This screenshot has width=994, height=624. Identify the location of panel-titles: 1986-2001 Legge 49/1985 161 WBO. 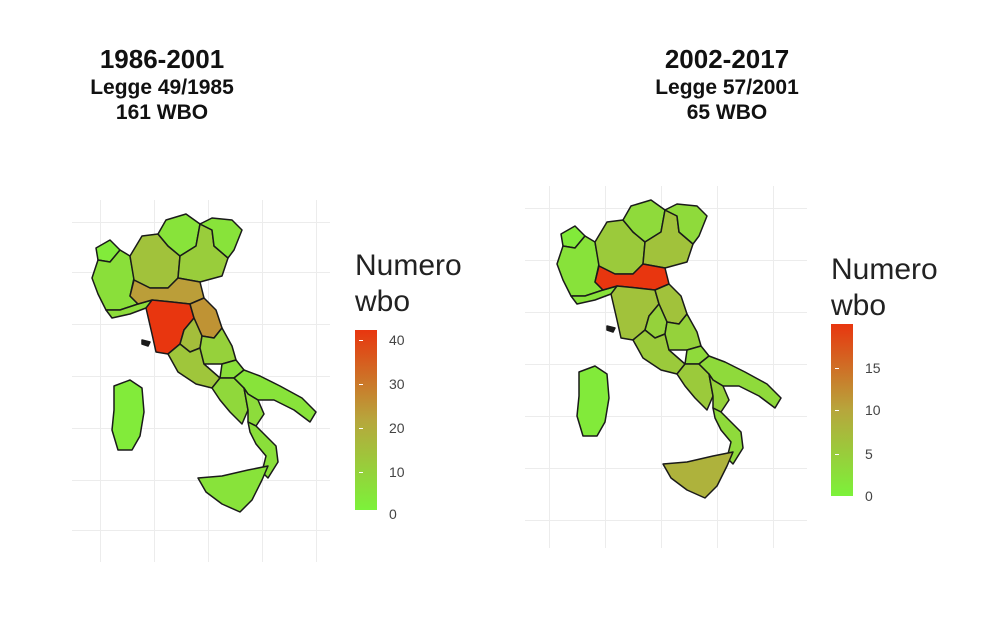
(162, 85).